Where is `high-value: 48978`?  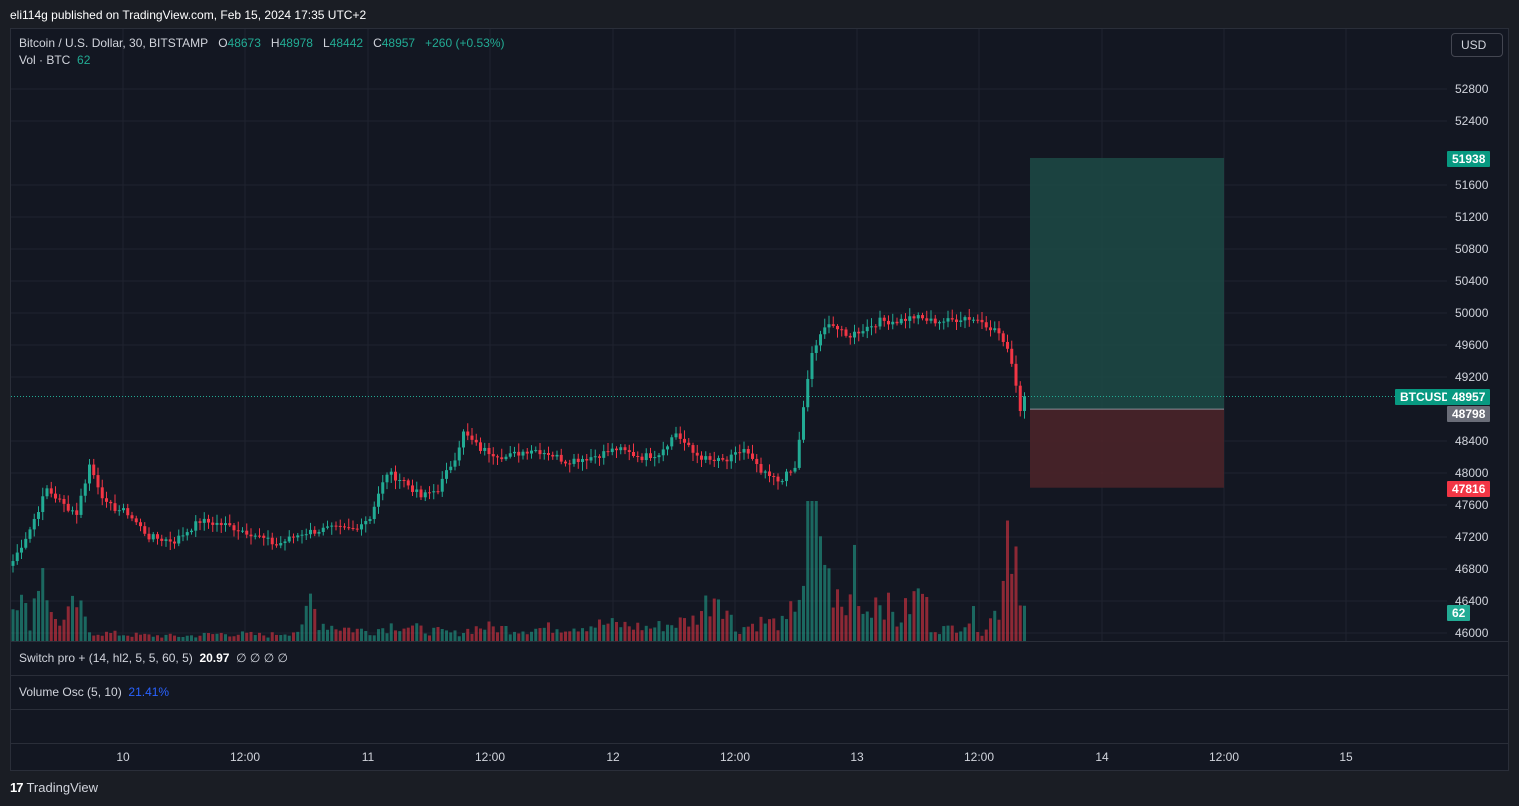
high-value: 48978 is located at coordinates (296, 43).